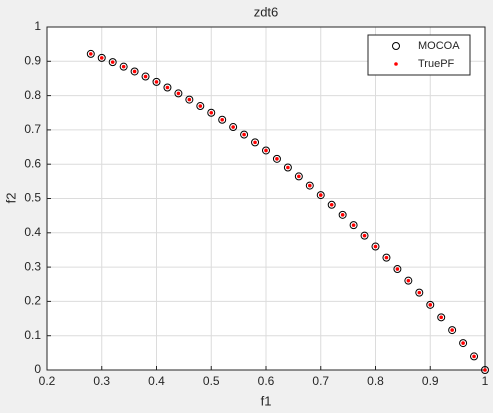 The image size is (493, 413). What do you see at coordinates (32, 163) in the screenshot?
I see `y-tick-label: 0.6` at bounding box center [32, 163].